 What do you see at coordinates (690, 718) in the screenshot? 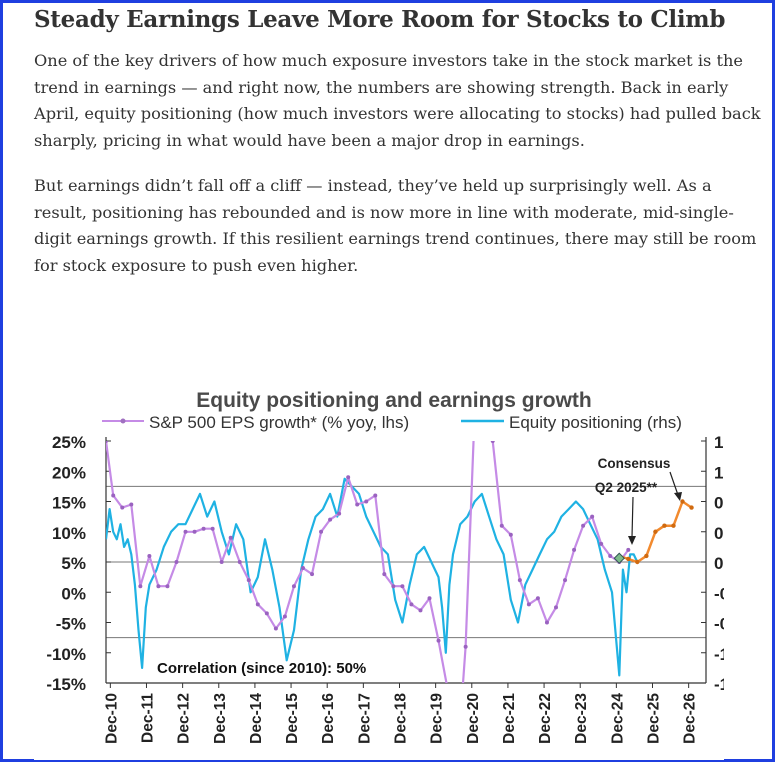
I see `x-tick-label: Dec-26` at bounding box center [690, 718].